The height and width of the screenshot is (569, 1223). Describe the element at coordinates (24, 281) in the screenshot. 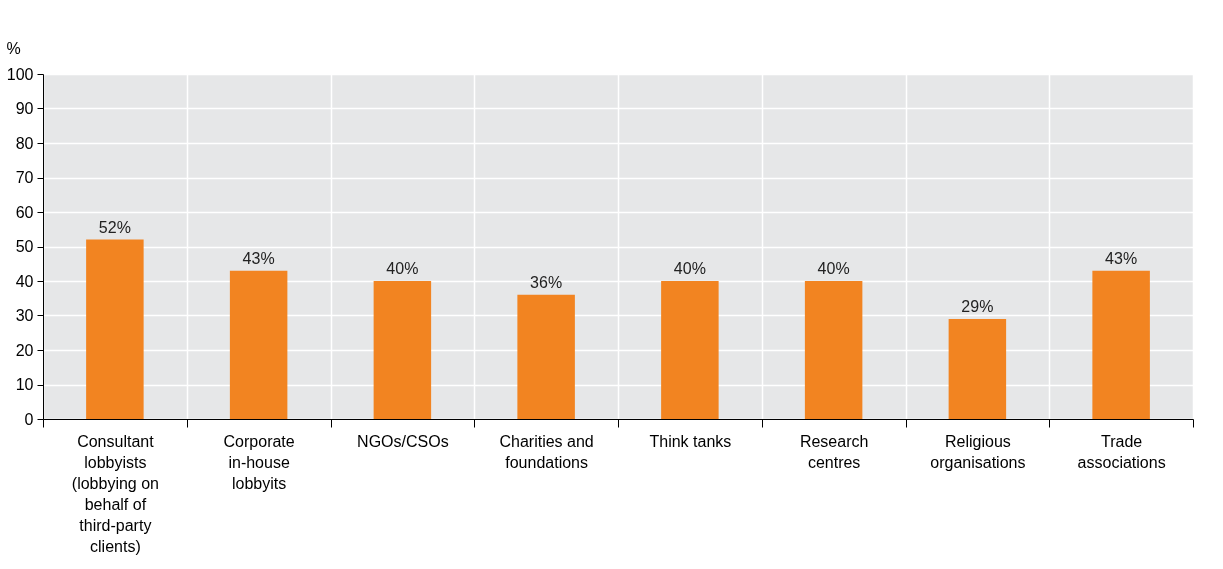

I see `y-tick-label: 40` at that location.